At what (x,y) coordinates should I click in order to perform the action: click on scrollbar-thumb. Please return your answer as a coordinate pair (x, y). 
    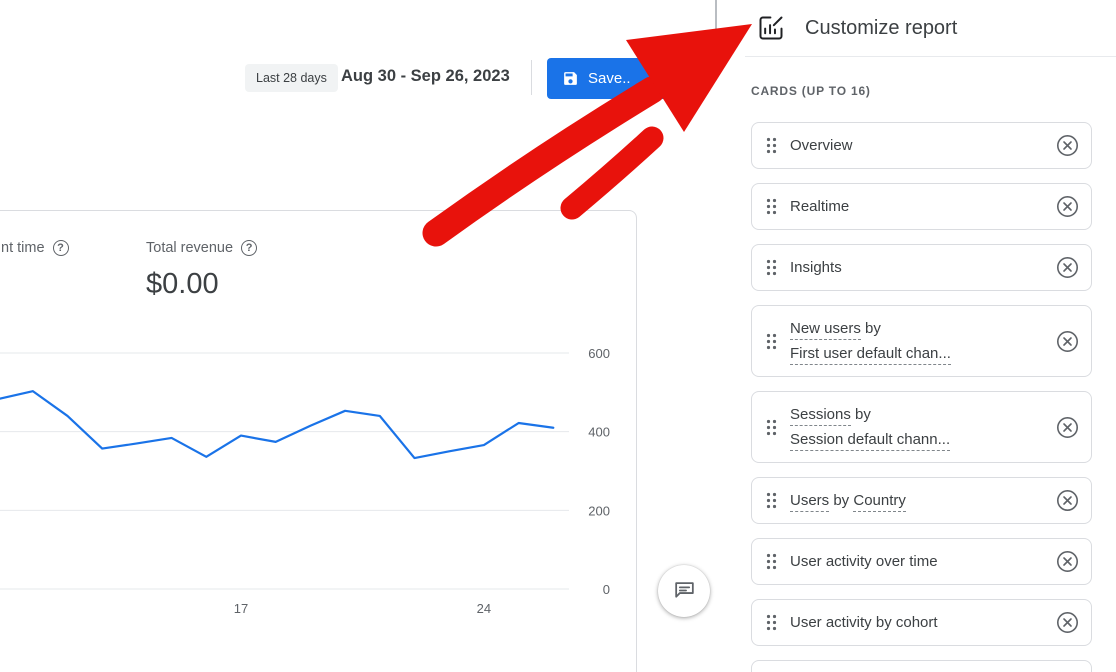
    Looking at the image, I should click on (716, 28).